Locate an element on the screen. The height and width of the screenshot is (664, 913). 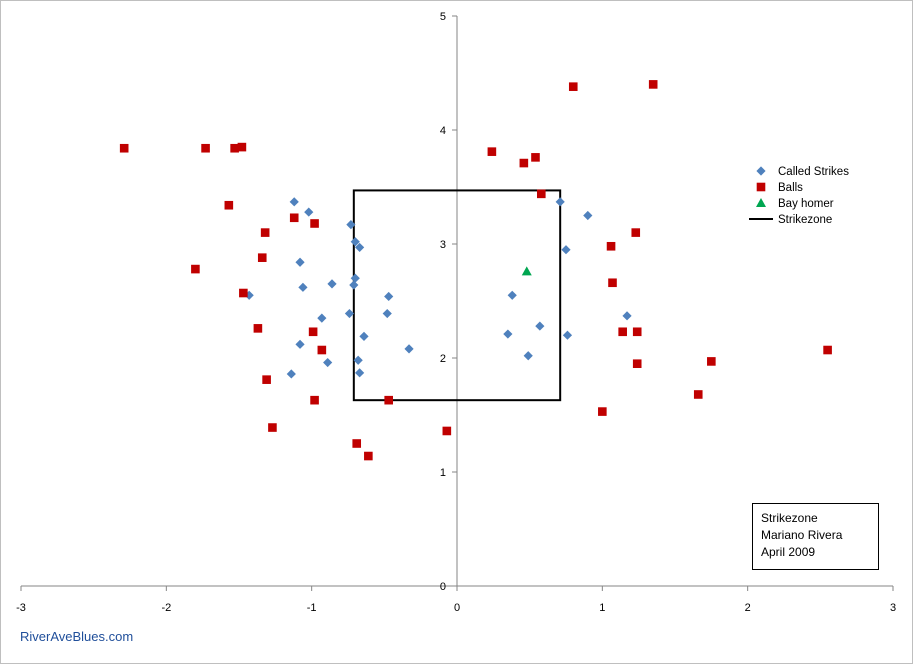
y-tick-label: 0 is located at coordinates (443, 587).